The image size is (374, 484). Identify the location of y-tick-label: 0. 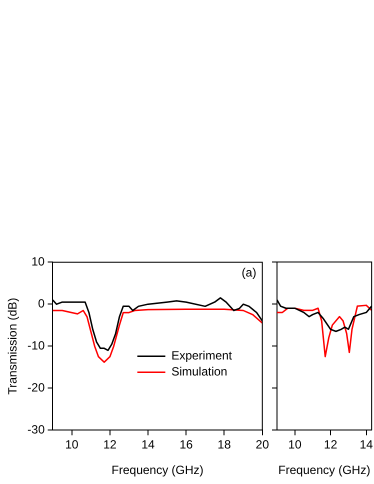
(42, 303).